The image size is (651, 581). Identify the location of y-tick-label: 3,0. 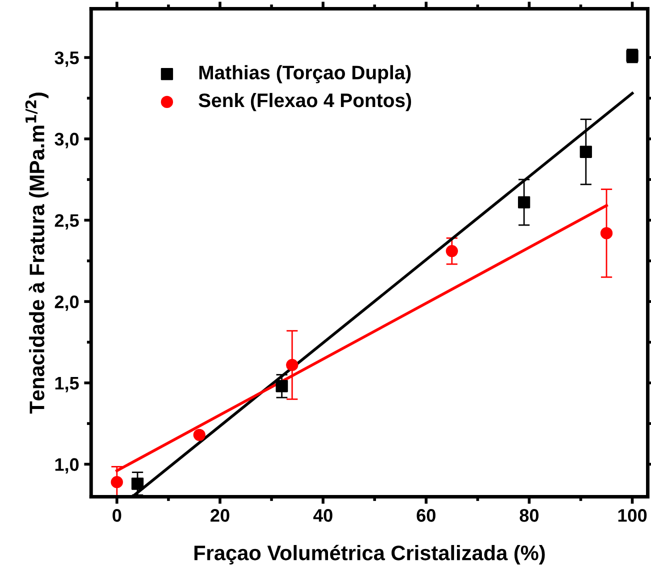
(66, 140).